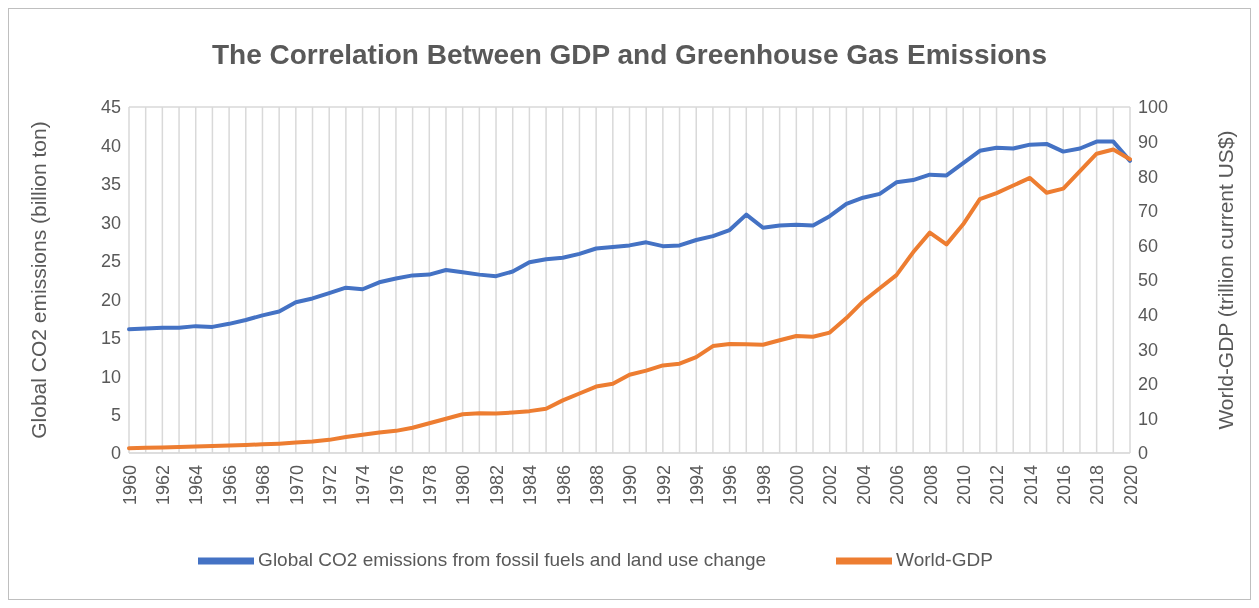 The width and height of the screenshot is (1259, 608). What do you see at coordinates (763, 485) in the screenshot?
I see `x-tick-label: 1998` at bounding box center [763, 485].